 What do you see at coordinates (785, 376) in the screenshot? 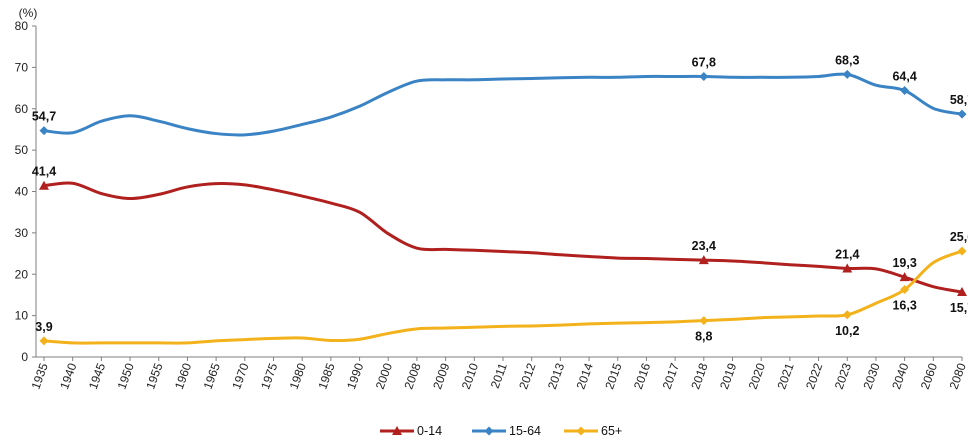
I see `x-tick-label: 2021` at bounding box center [785, 376].